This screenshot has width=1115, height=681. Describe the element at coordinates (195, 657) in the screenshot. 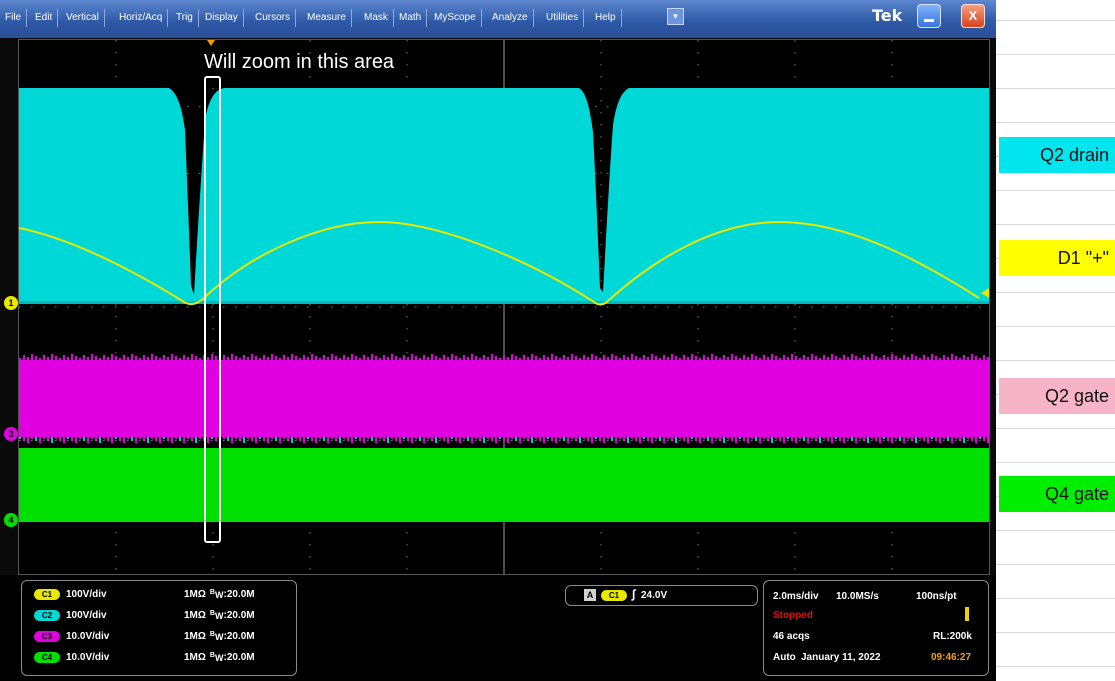

I see `impedance-value: 1MΩ` at that location.